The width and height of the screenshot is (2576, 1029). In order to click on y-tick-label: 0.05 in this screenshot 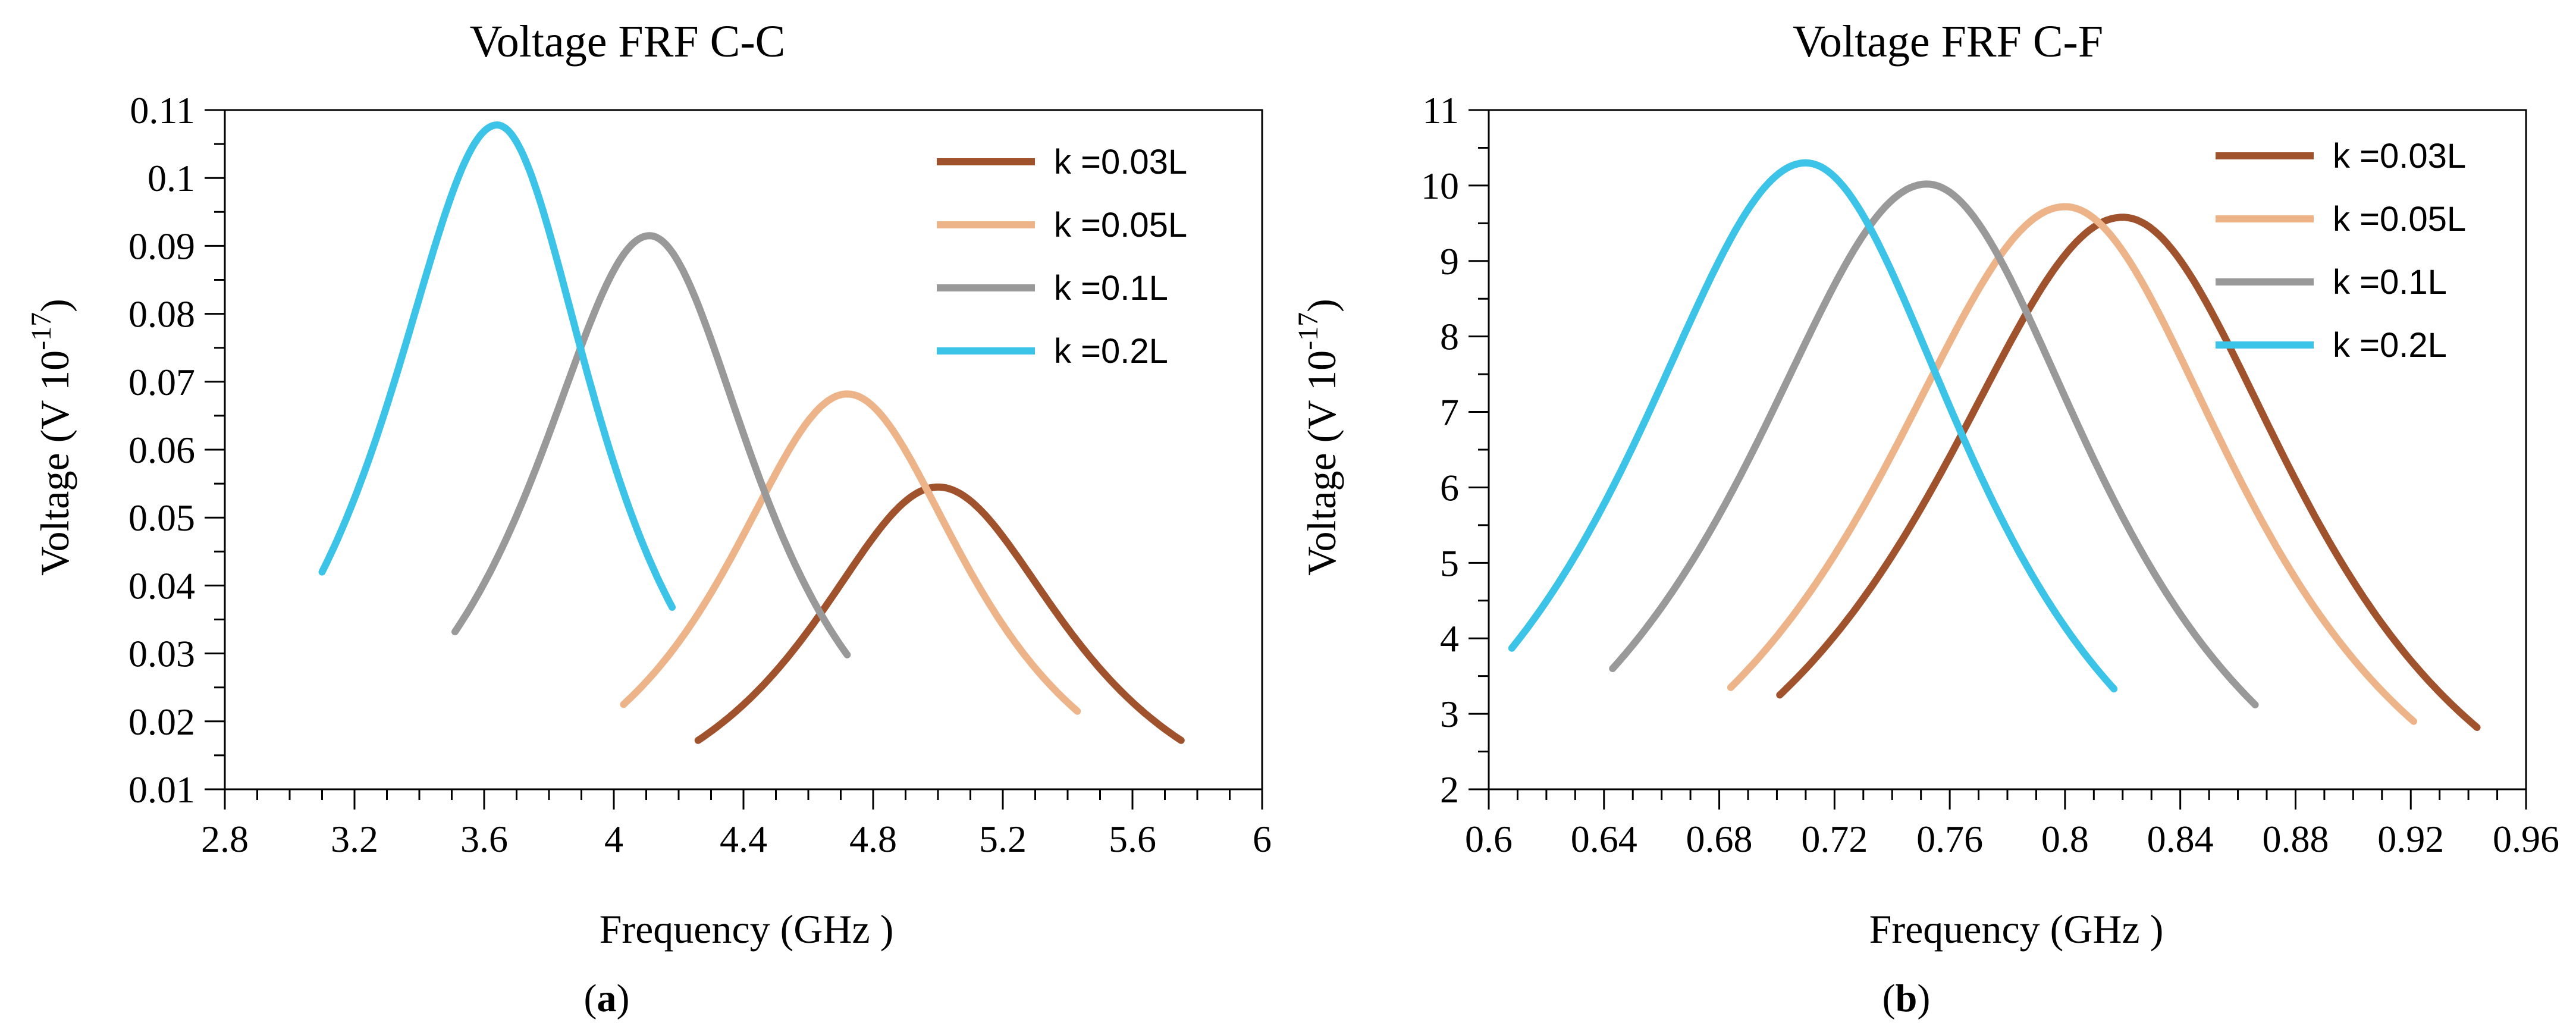, I will do `click(161, 518)`.